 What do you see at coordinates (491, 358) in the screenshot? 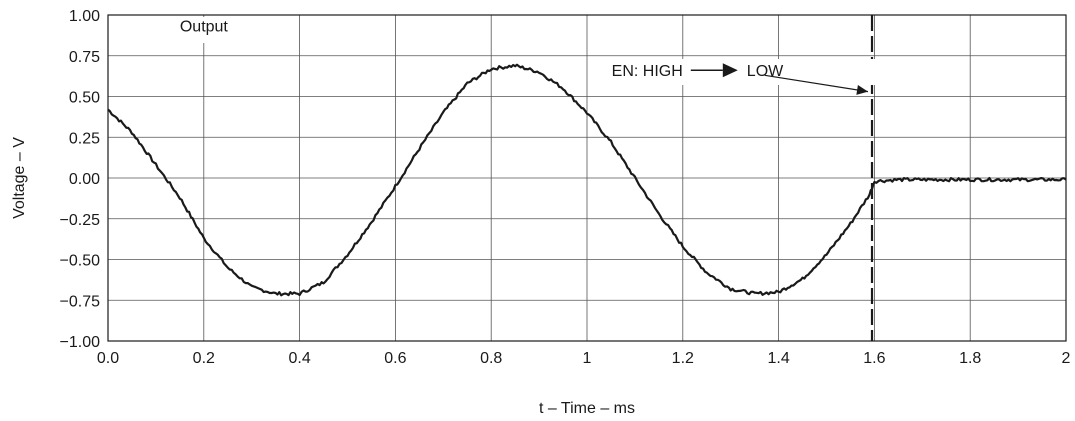
I see `x-tick-label: 0.8` at bounding box center [491, 358].